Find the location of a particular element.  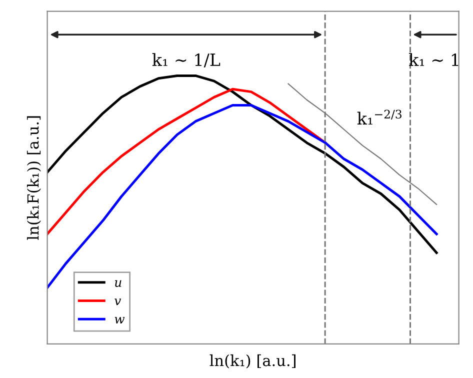

legend-label: u is located at coordinates (118, 283).